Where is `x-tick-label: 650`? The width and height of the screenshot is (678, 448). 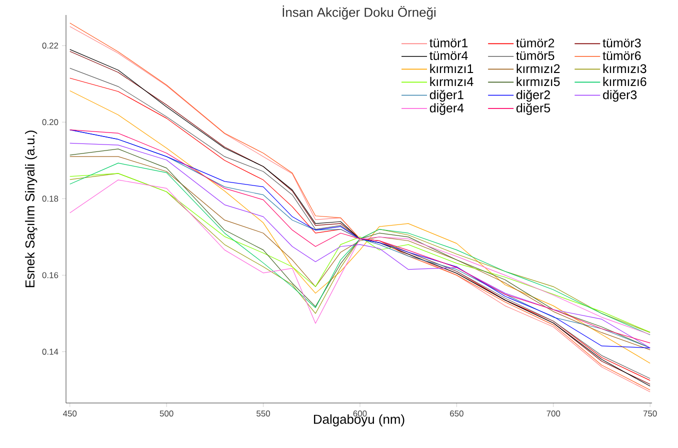
x-tick-label: 650 is located at coordinates (457, 413).